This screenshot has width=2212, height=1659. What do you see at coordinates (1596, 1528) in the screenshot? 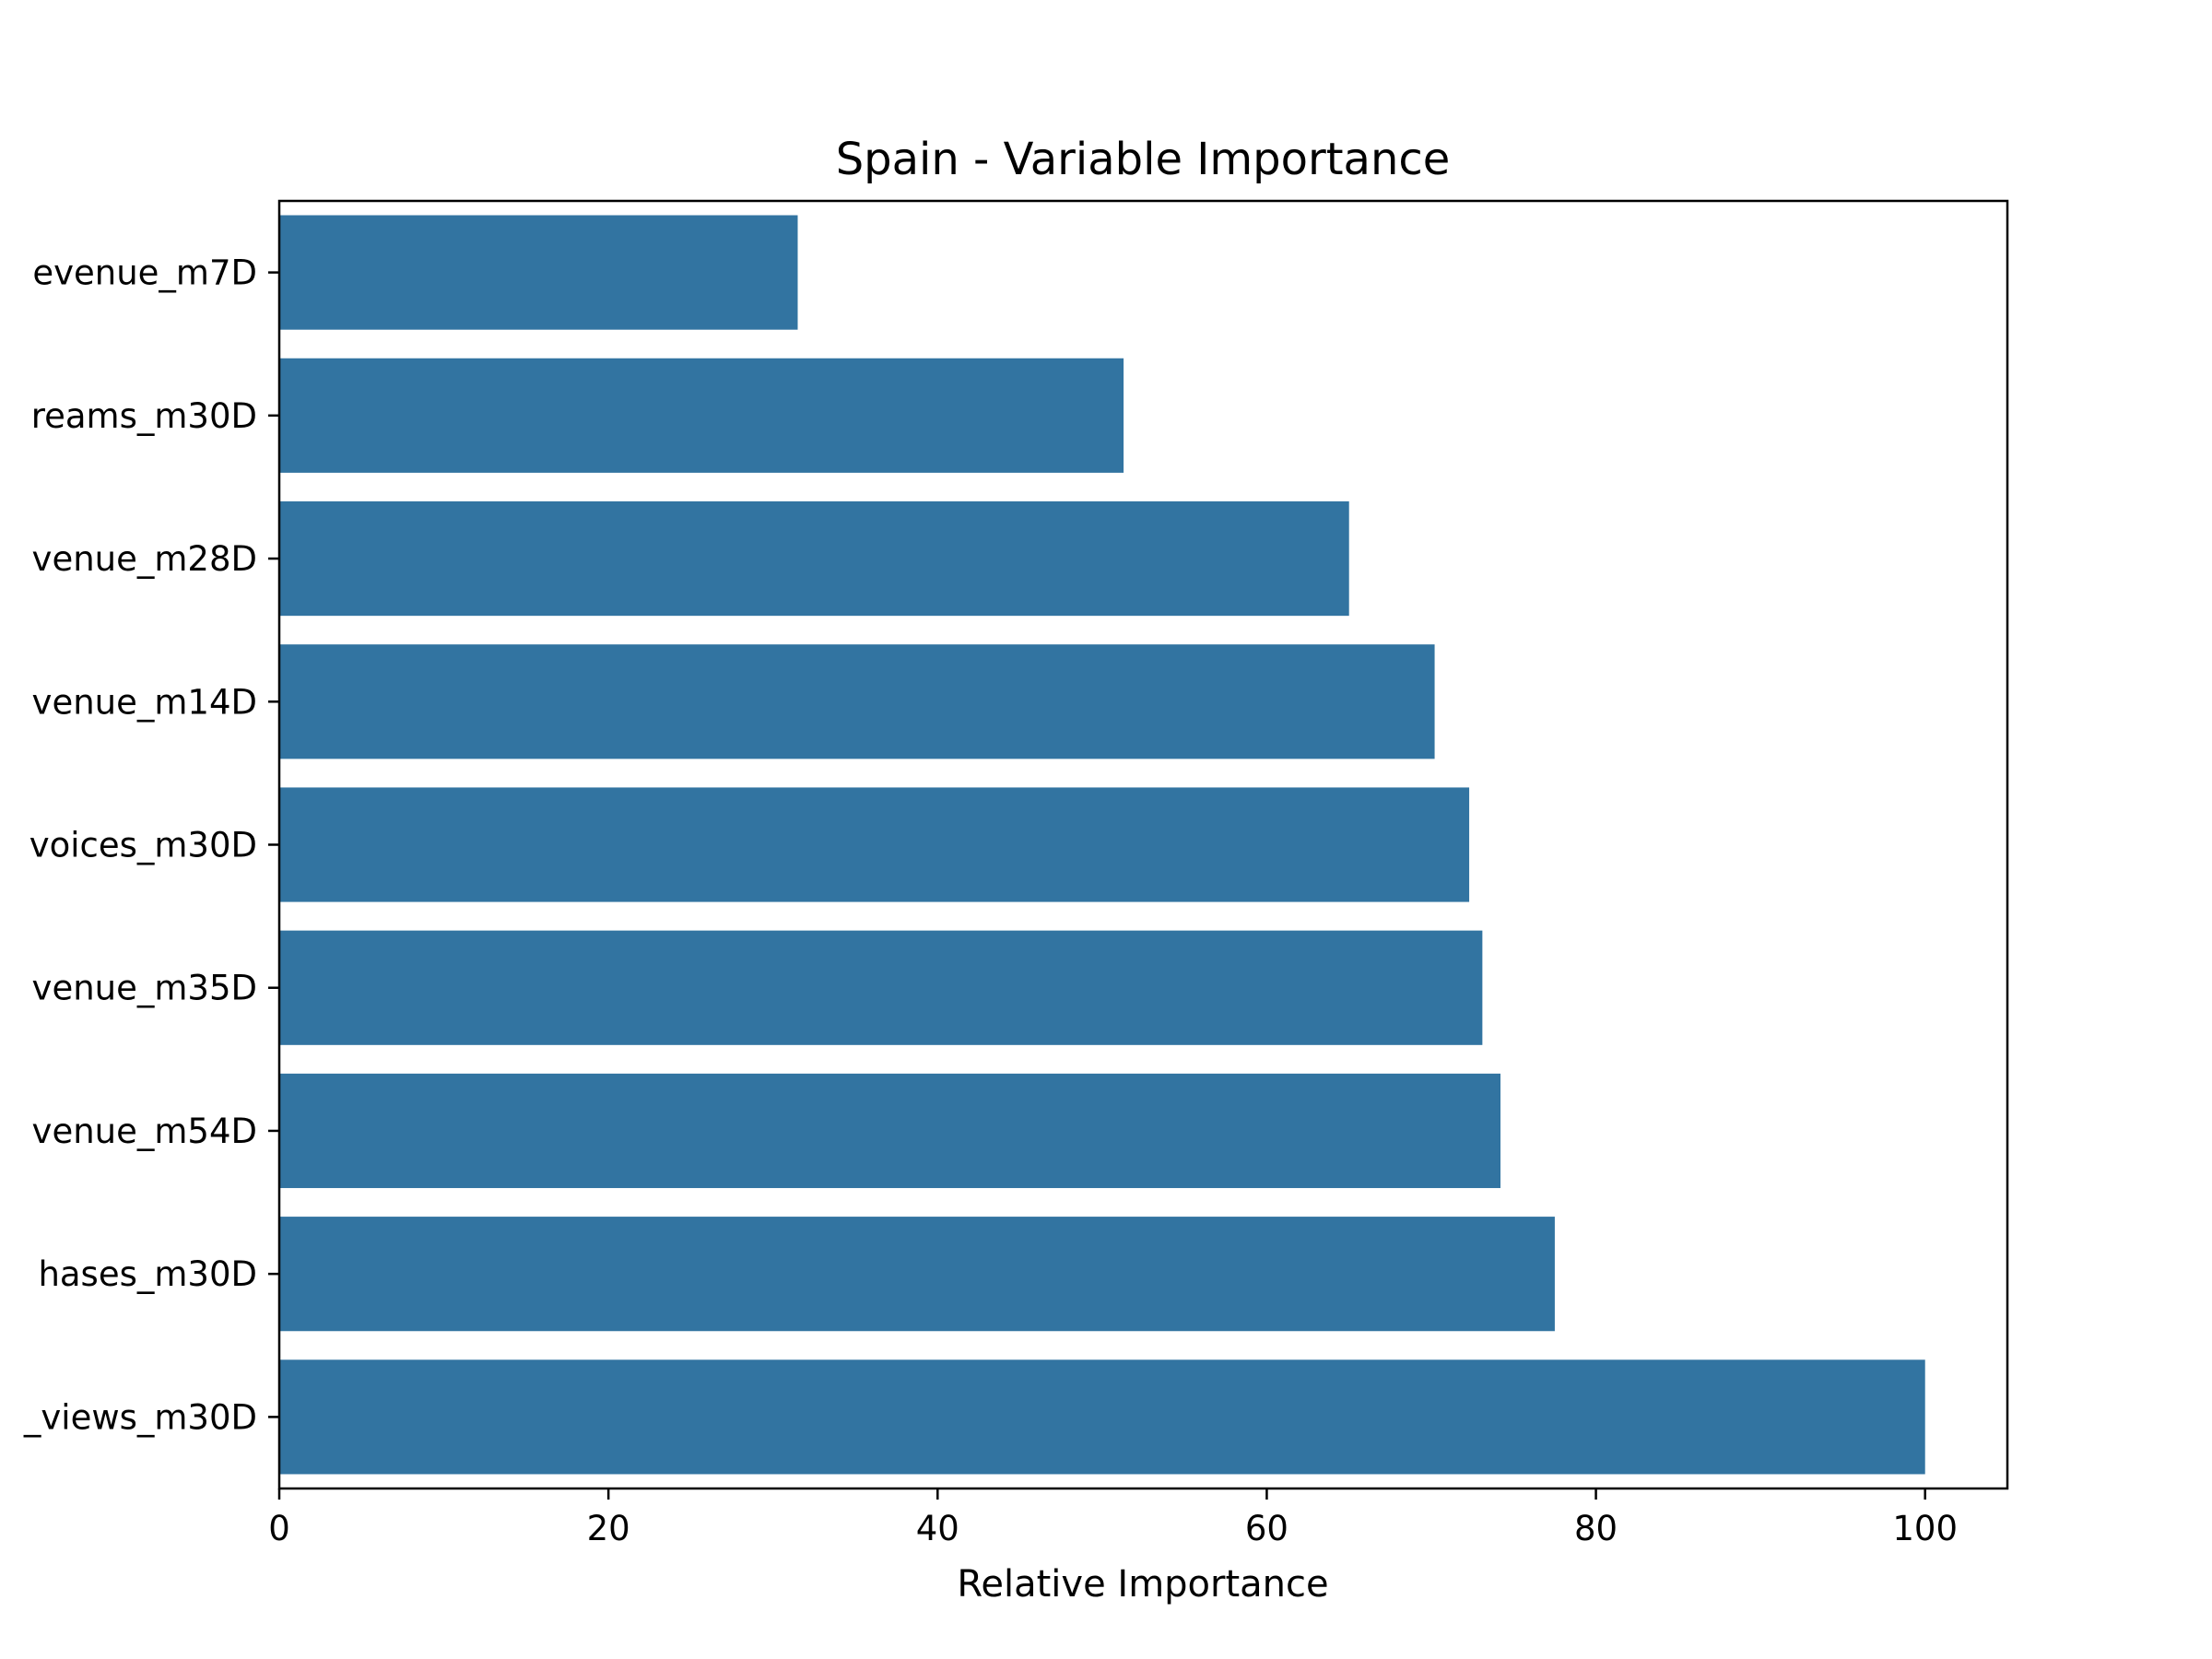
I see `x-tick-label-4: 80` at bounding box center [1596, 1528].